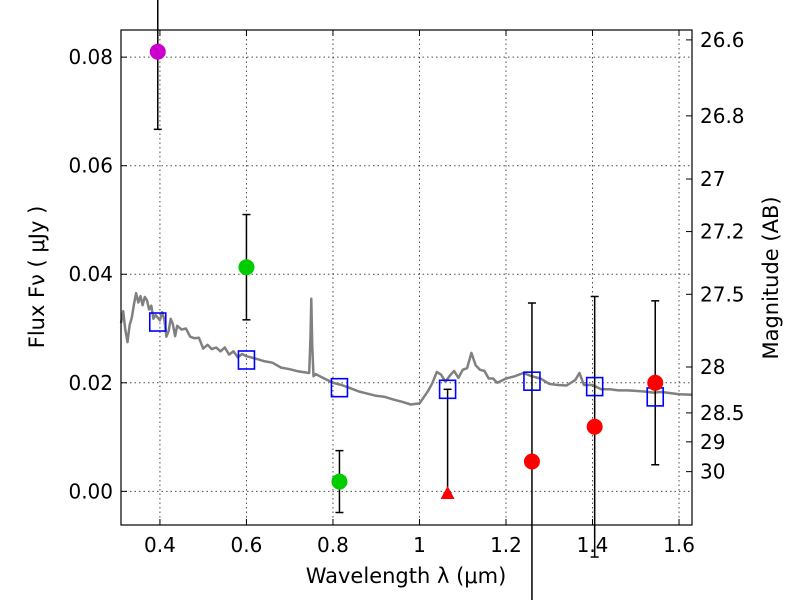  What do you see at coordinates (506, 545) in the screenshot?
I see `x-tick-label: 1.2` at bounding box center [506, 545].